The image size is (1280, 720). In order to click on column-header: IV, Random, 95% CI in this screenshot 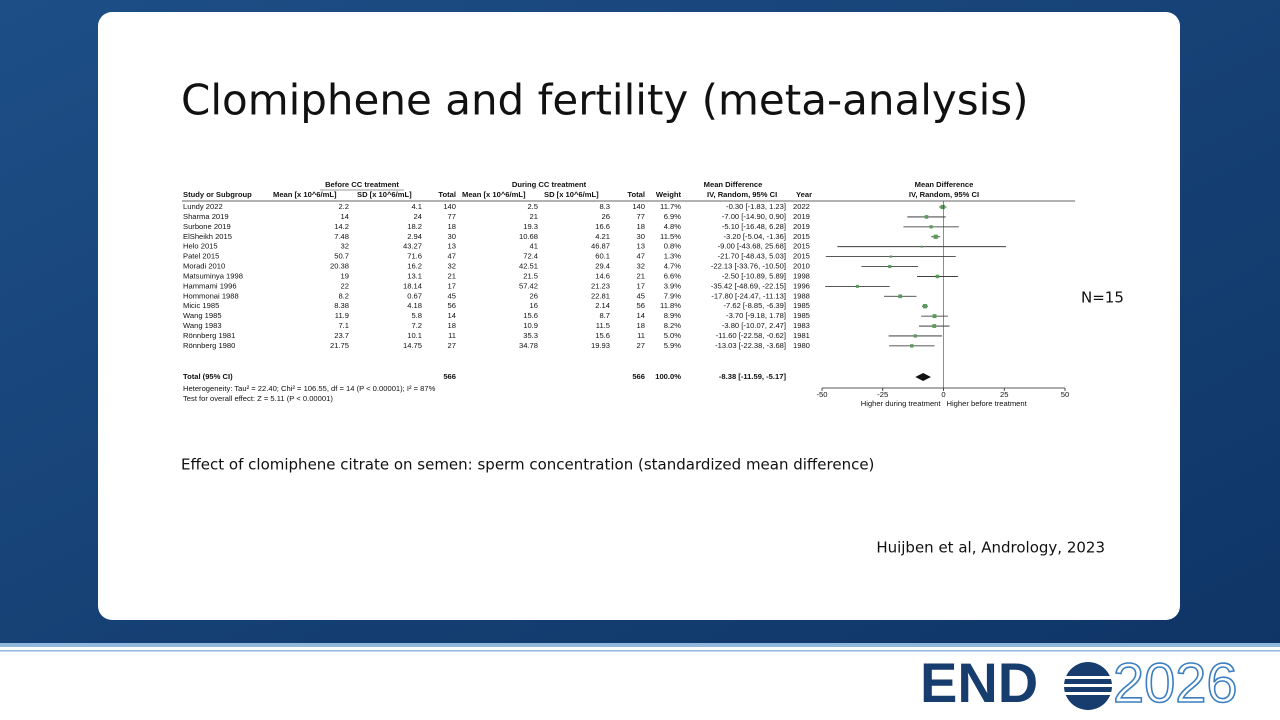, I will do `click(944, 194)`.